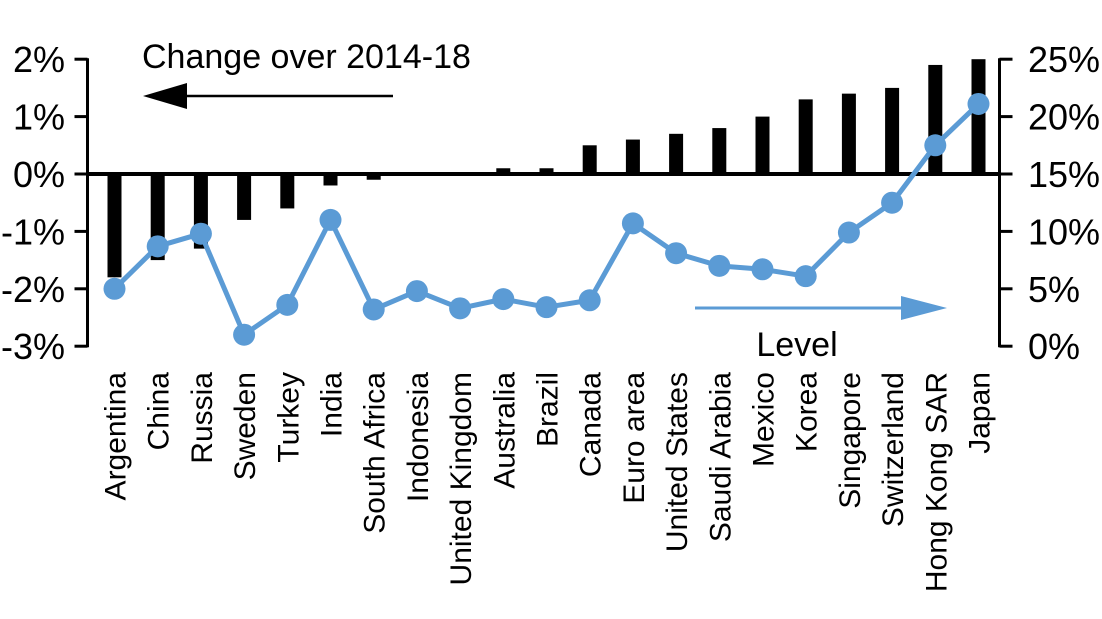 This screenshot has height=619, width=1102. I want to click on level-marker-indonesia, so click(416, 291).